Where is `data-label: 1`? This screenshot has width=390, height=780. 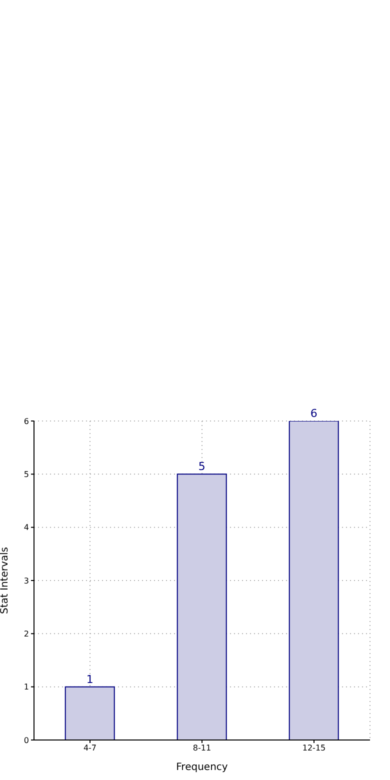
data-label: 1 is located at coordinates (90, 679).